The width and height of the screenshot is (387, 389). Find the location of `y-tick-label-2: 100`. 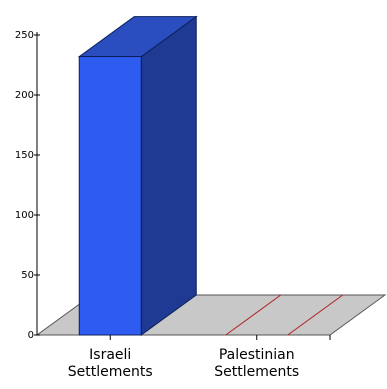

y-tick-label-2: 100 is located at coordinates (24, 215).